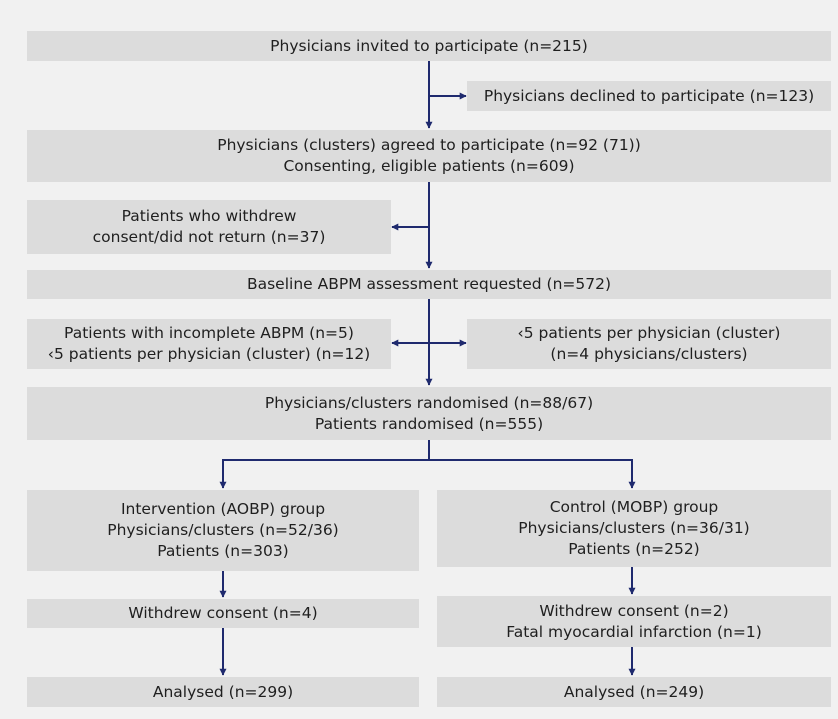  I want to click on text-intervention-2: Physicians/clusters (n=52/36), so click(223, 530).